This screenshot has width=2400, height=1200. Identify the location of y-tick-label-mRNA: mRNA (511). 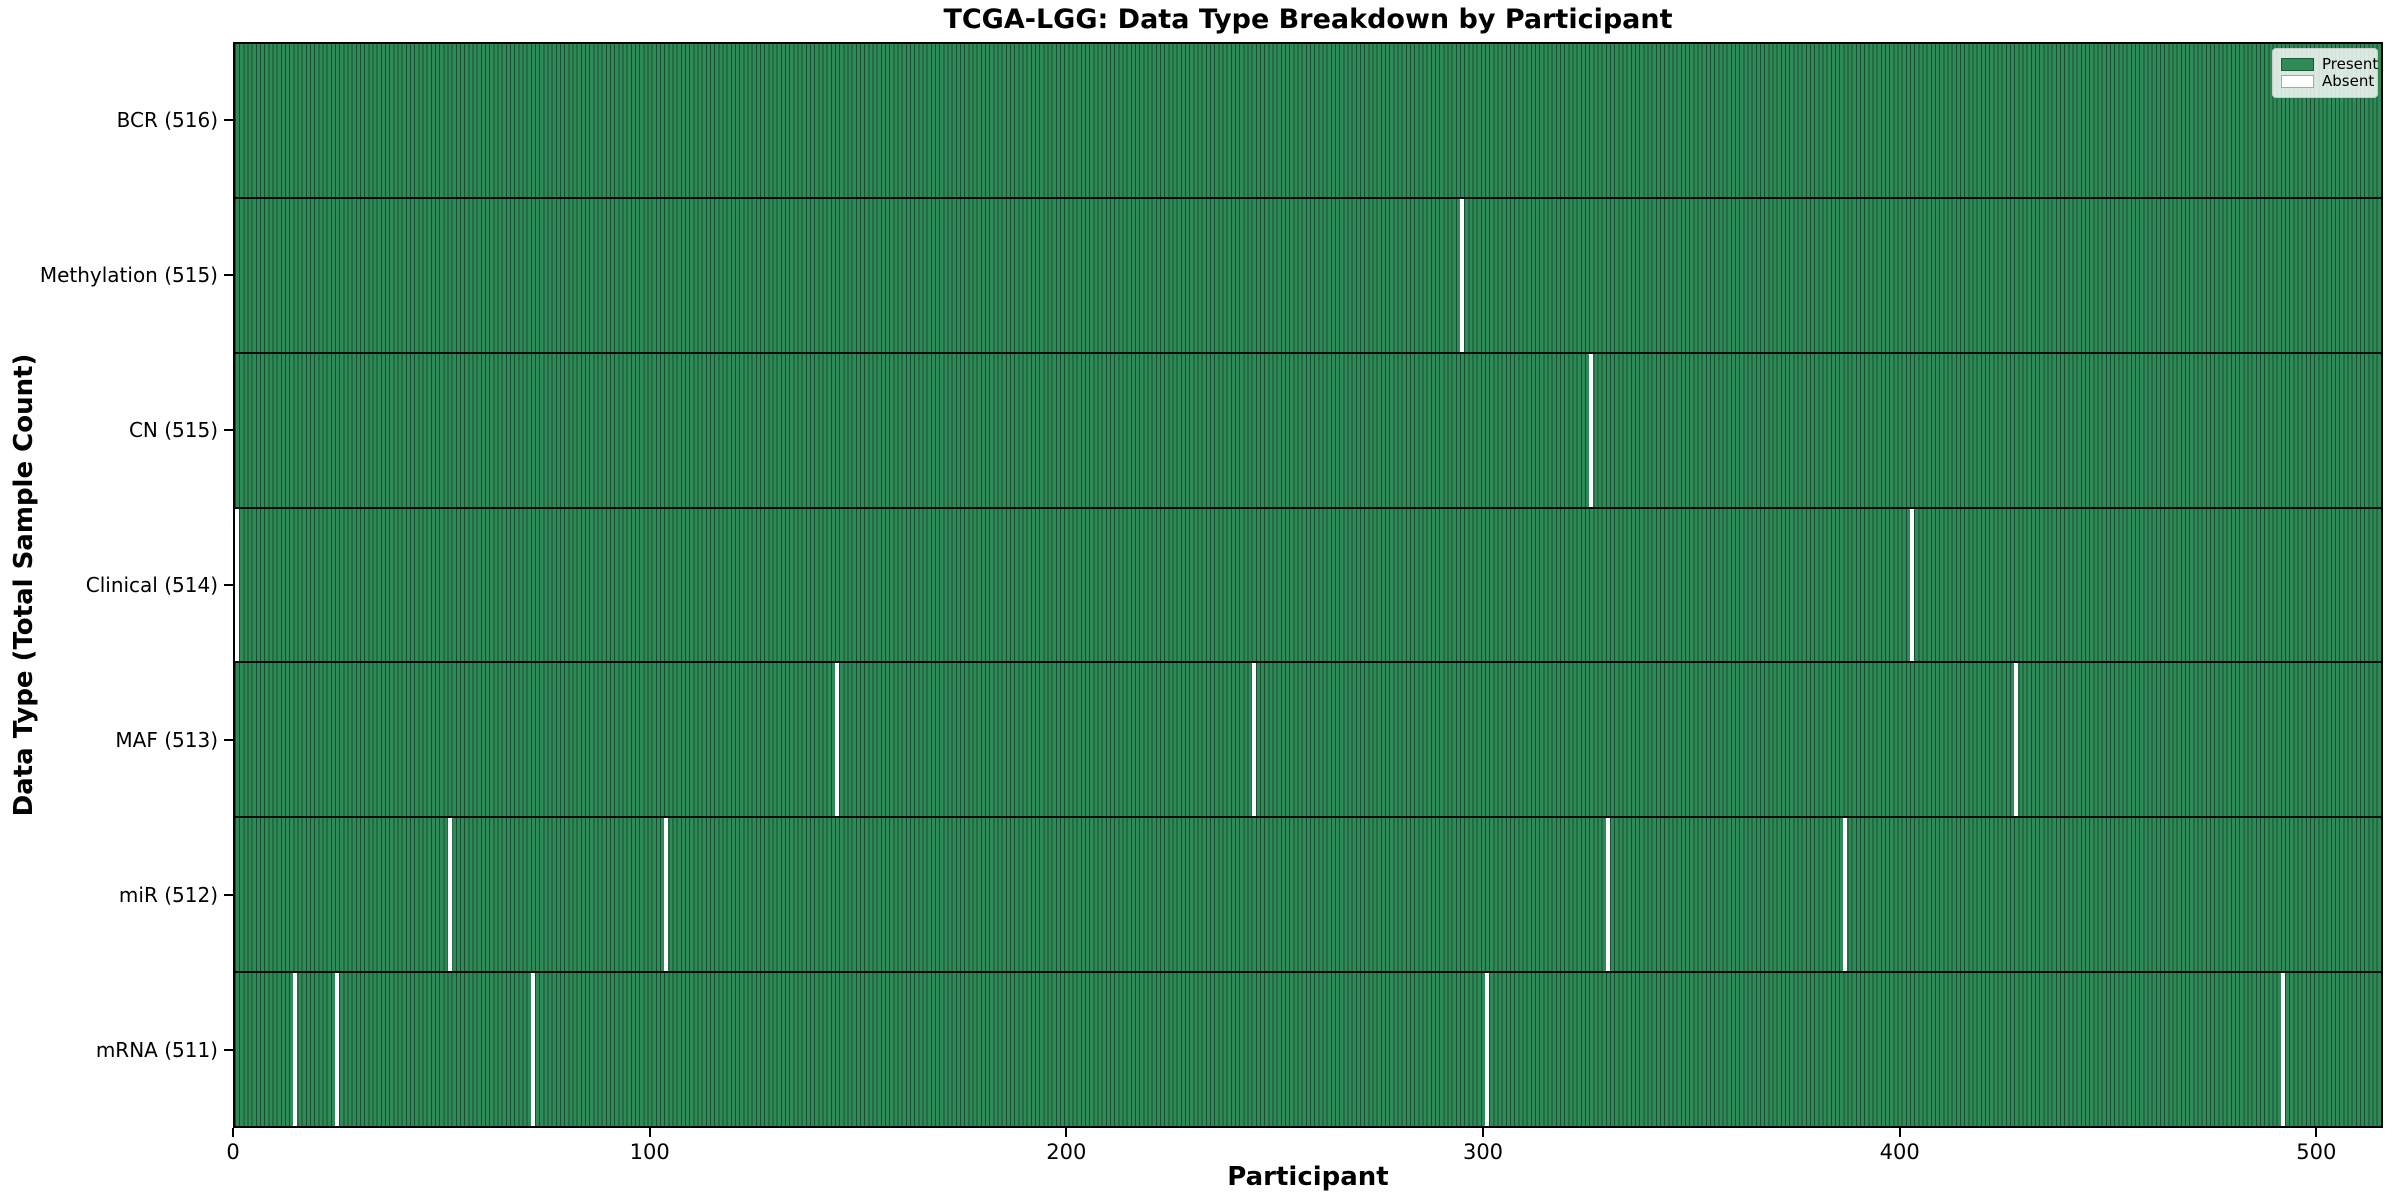
(156, 1050).